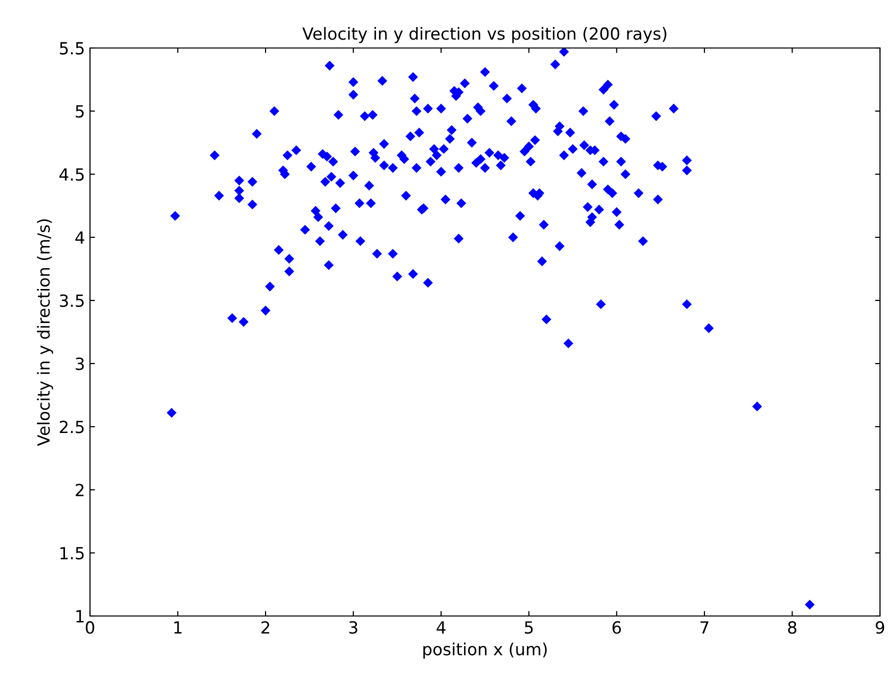 The image size is (889, 677). What do you see at coordinates (72, 553) in the screenshot?
I see `y-tick-label: 1.5` at bounding box center [72, 553].